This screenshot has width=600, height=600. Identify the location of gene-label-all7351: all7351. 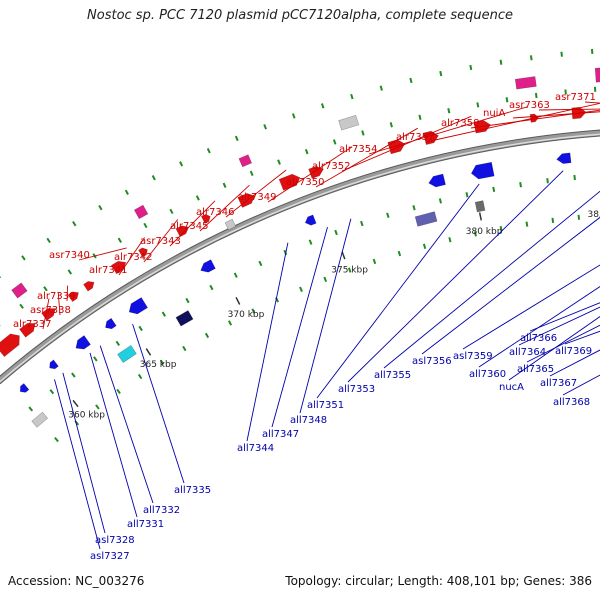
(325, 405).